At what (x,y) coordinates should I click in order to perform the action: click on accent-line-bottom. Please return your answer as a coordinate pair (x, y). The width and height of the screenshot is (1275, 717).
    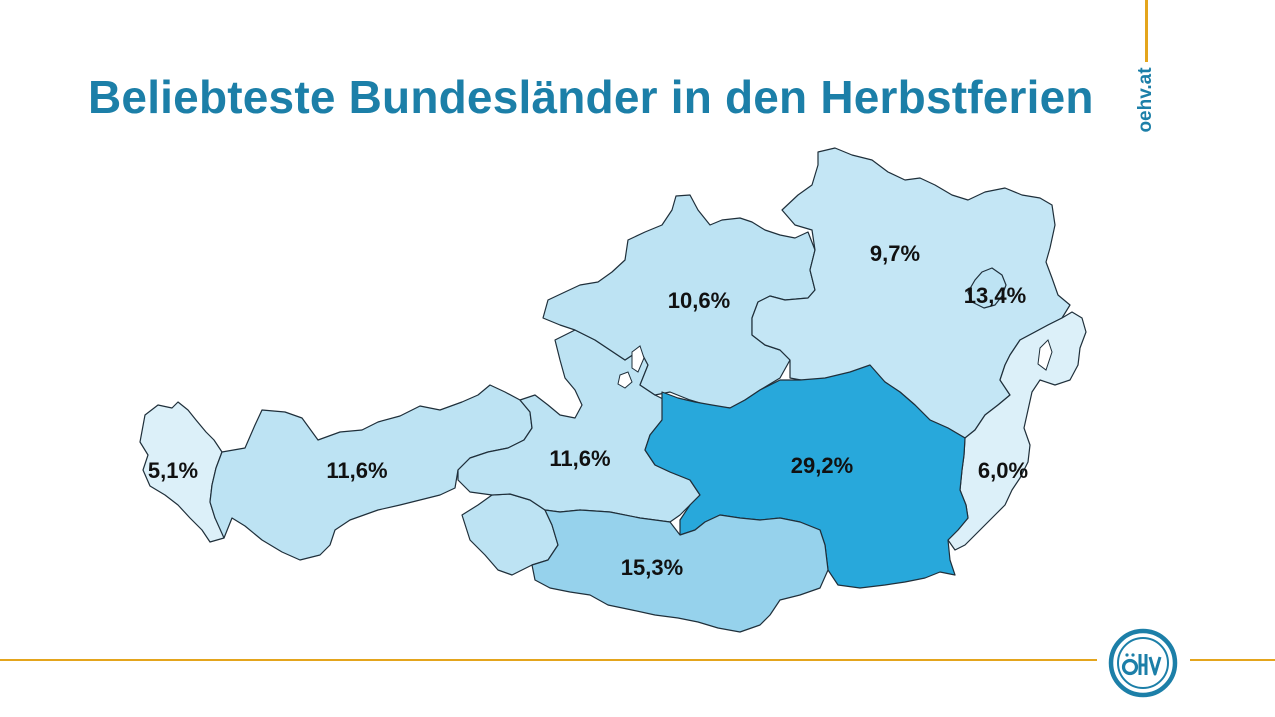
    Looking at the image, I should click on (548, 660).